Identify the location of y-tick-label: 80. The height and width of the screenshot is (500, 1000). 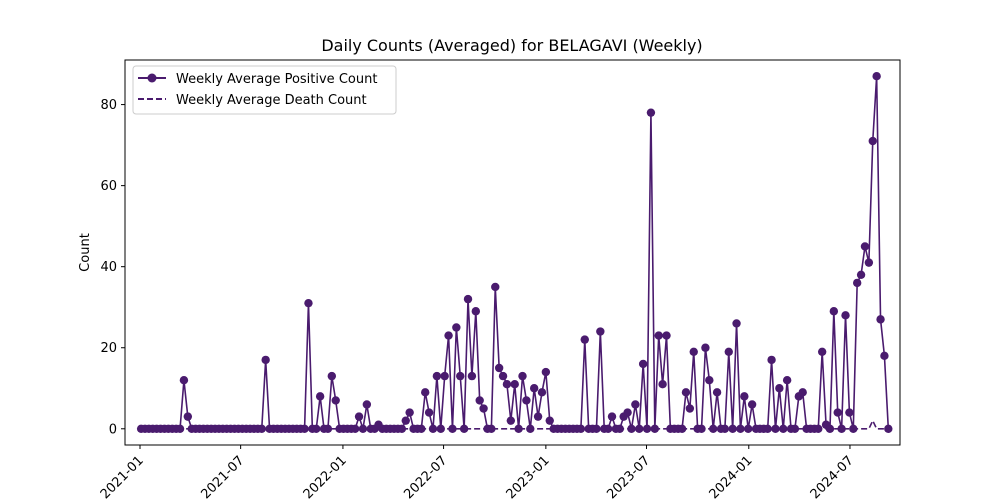
(108, 105).